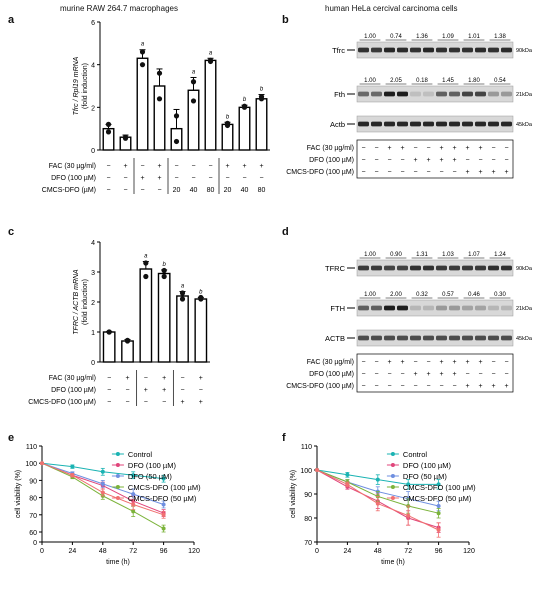 The image size is (550, 589). What do you see at coordinates (392, 487) in the screenshot?
I see `legend-marker` at bounding box center [392, 487].